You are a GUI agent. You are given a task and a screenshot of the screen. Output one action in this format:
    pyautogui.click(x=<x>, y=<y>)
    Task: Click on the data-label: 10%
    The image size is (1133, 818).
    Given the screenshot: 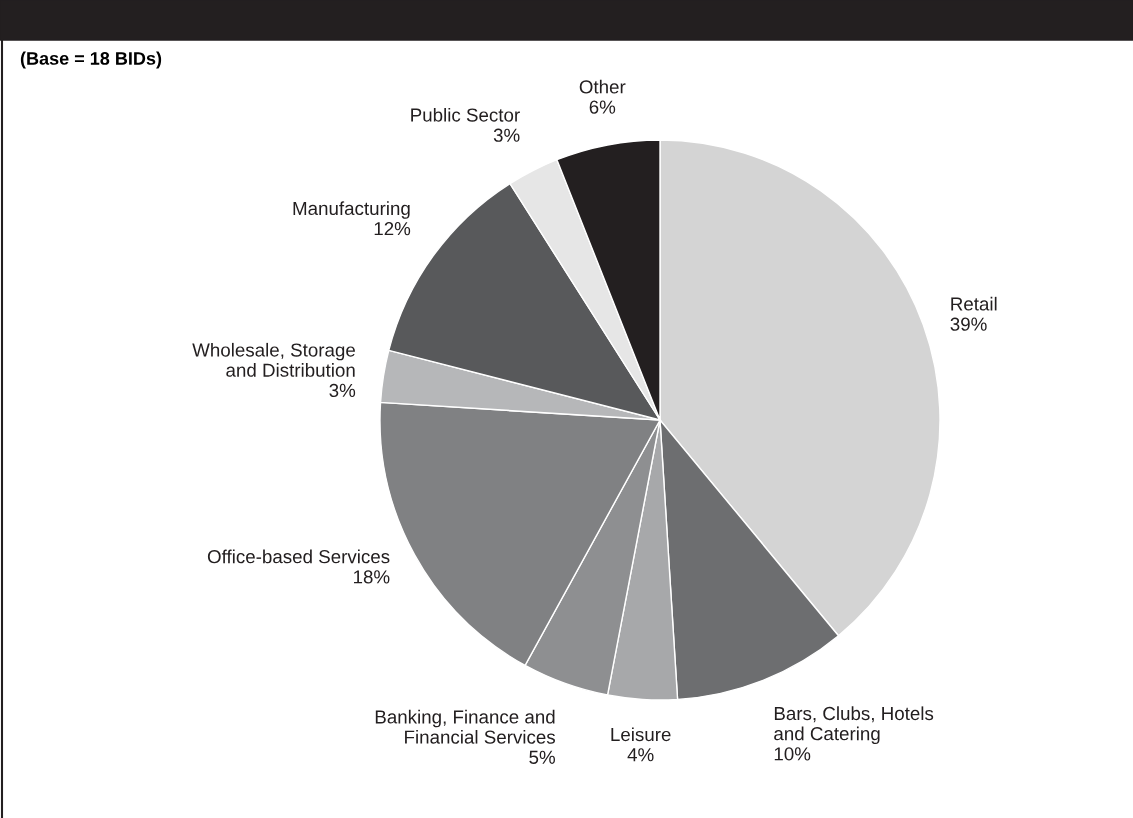 What is the action you would take?
    pyautogui.click(x=792, y=754)
    